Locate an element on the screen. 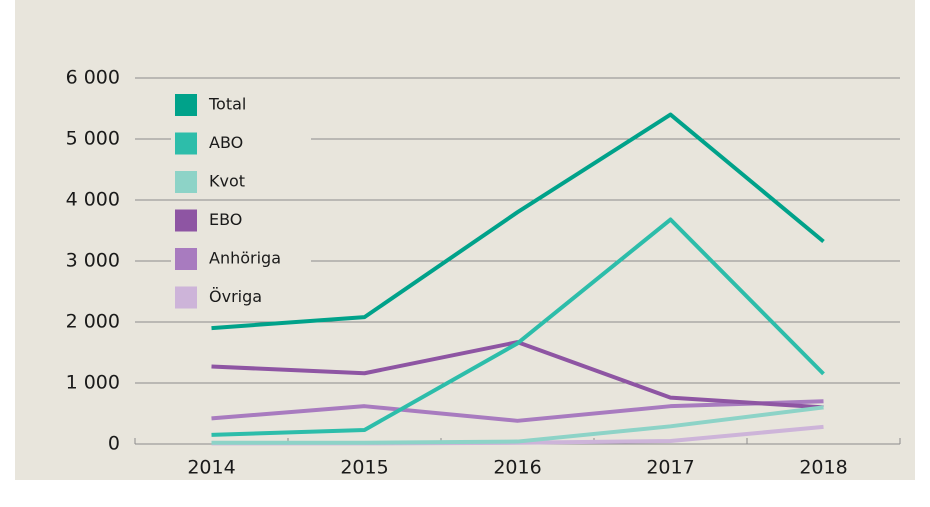  x-tick-label: 2016 is located at coordinates (517, 468).